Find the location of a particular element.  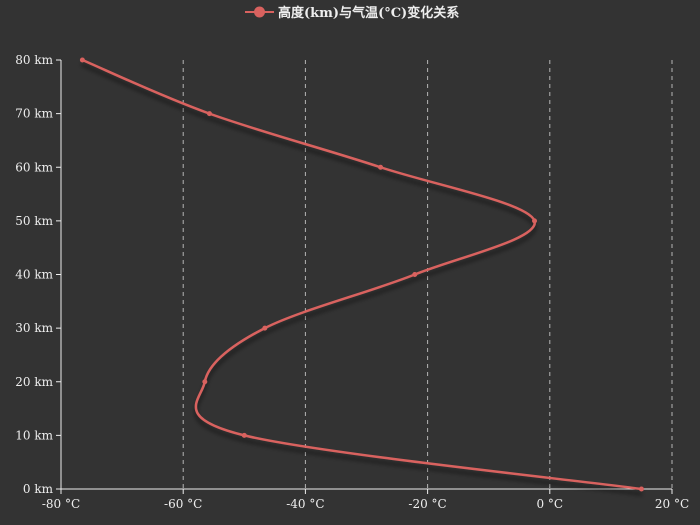

y-tick-label: 70 km is located at coordinates (34, 114).